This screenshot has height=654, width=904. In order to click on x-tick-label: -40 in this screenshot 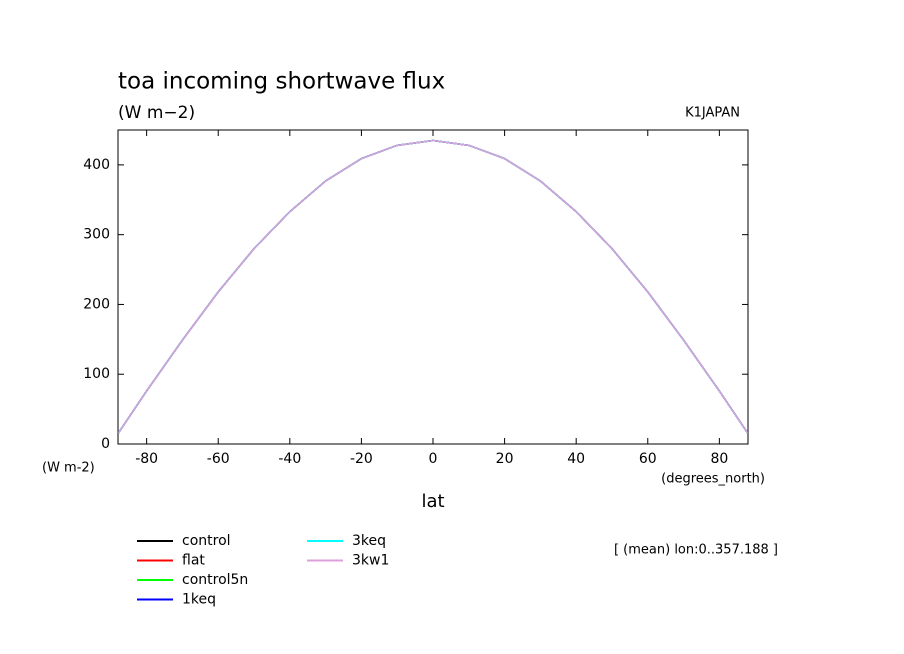, I will do `click(289, 459)`.